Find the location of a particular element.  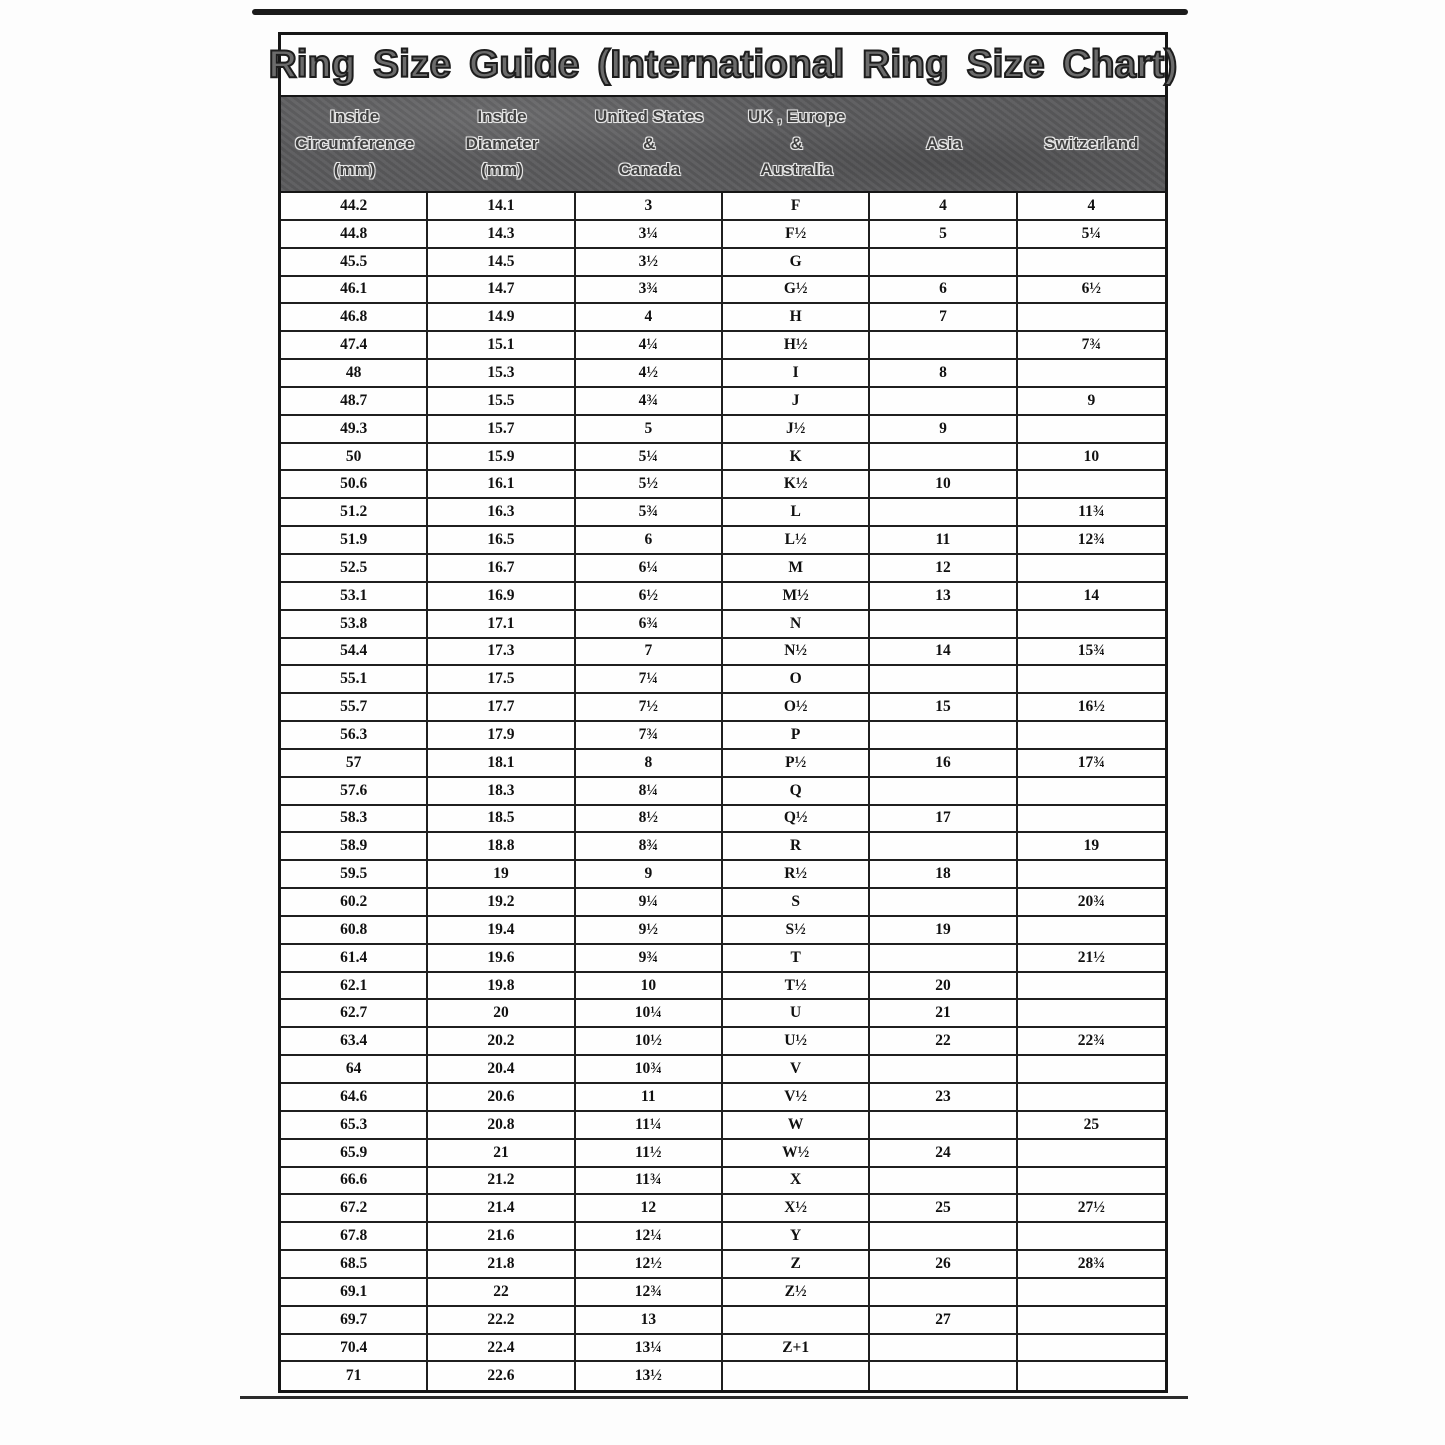

table-cell-inside-diameter-mm: 16.7 is located at coordinates (502, 567).